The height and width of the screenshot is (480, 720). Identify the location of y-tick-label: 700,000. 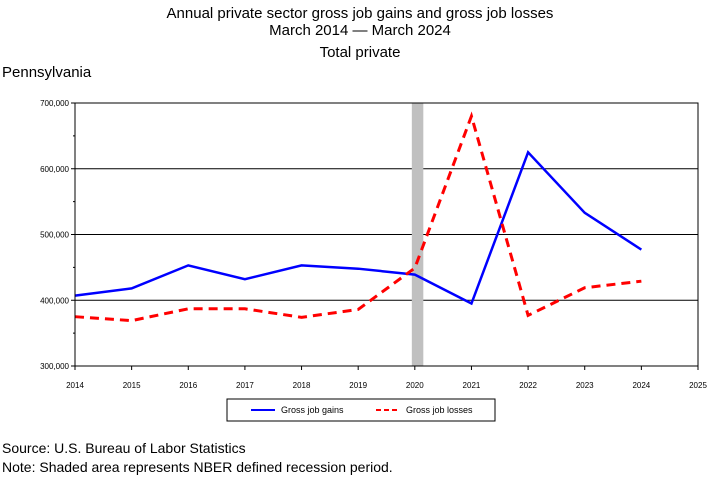
(54, 103).